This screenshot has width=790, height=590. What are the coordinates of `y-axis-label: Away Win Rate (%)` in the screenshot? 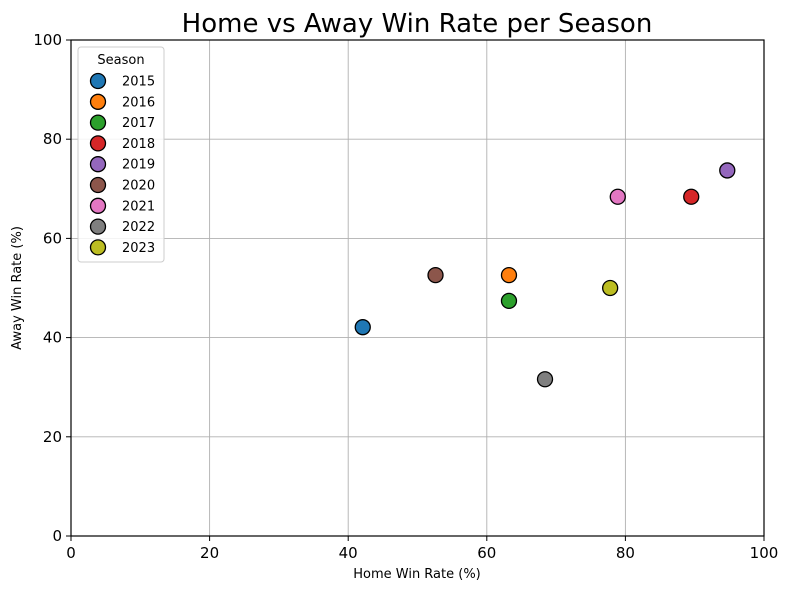 It's located at (17, 288).